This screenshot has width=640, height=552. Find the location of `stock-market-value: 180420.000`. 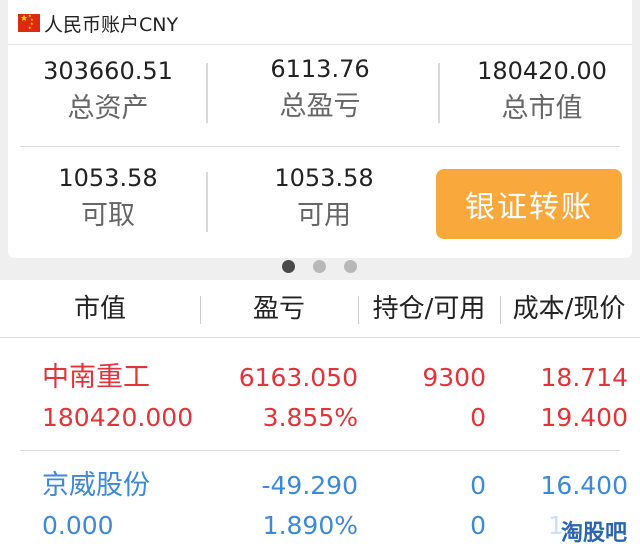

stock-market-value: 180420.000 is located at coordinates (118, 417).